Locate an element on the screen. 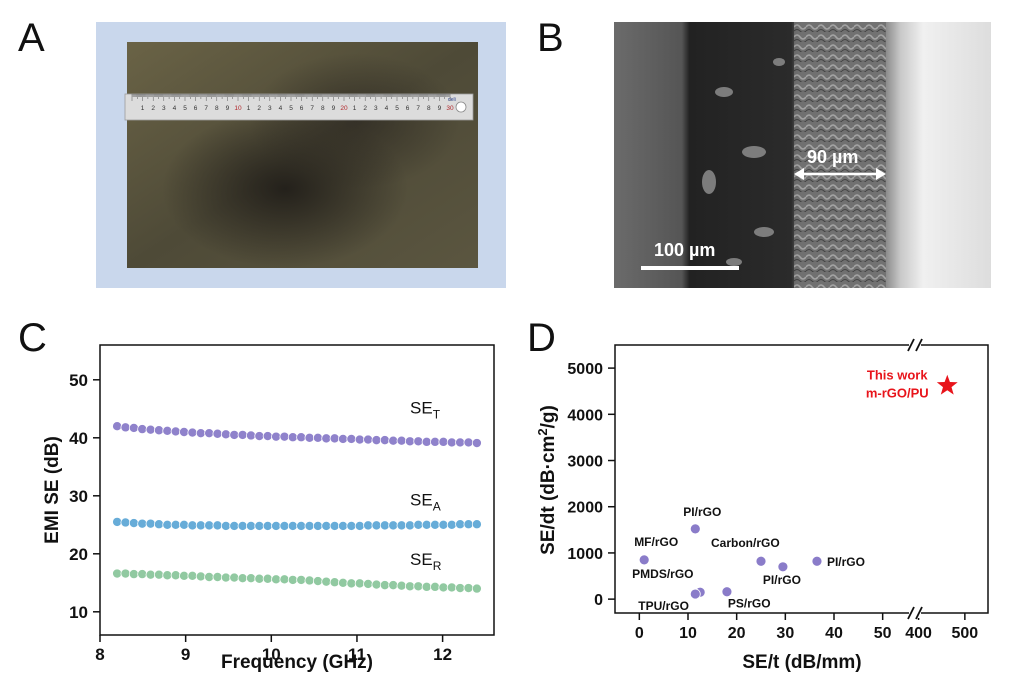  chart-c-ylabel: EMI SE (dB) is located at coordinates (52, 490).